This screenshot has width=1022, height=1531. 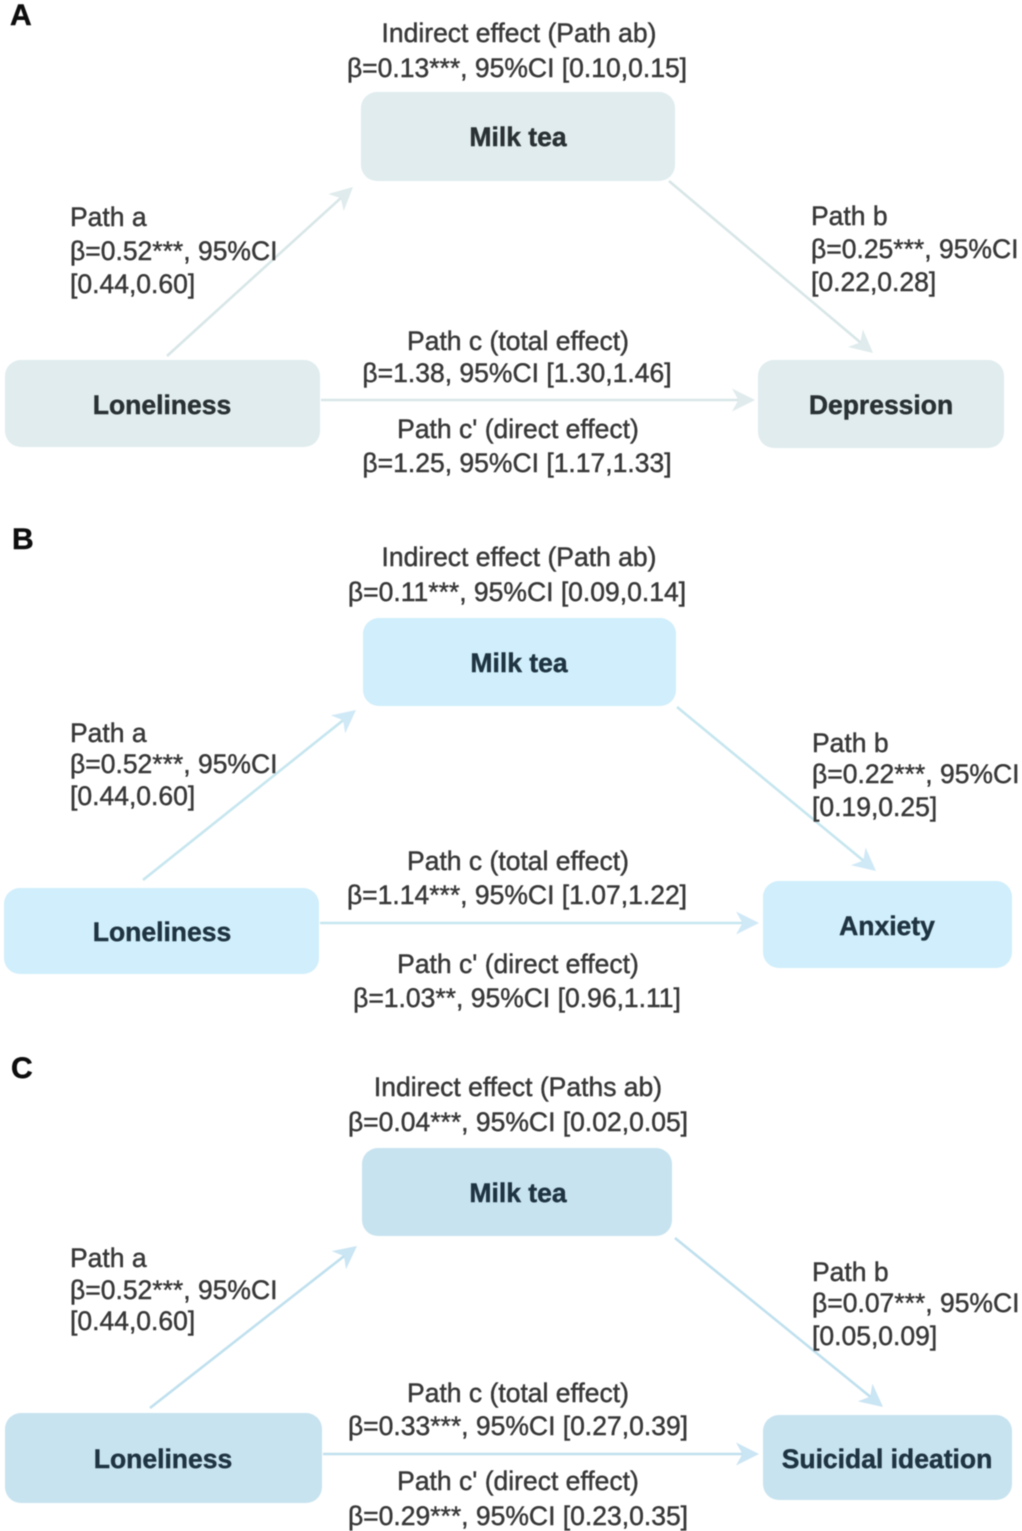 What do you see at coordinates (23, 539) in the screenshot?
I see `svg-text: B` at bounding box center [23, 539].